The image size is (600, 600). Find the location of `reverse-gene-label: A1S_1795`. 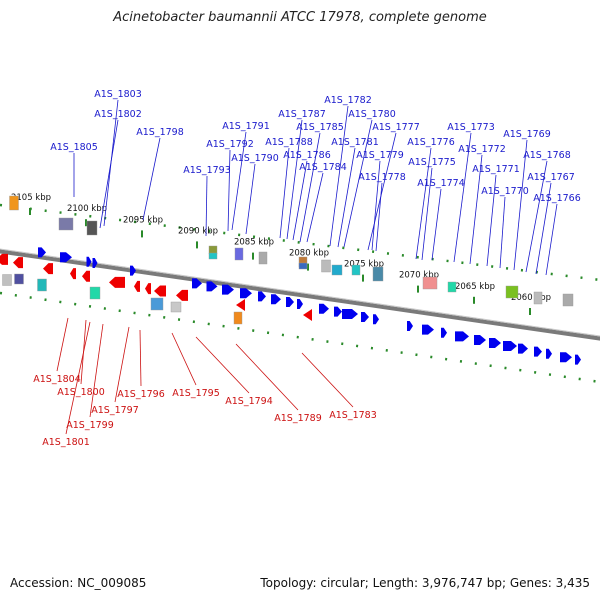

reverse-gene-label: A1S_1795 is located at coordinates (196, 393).